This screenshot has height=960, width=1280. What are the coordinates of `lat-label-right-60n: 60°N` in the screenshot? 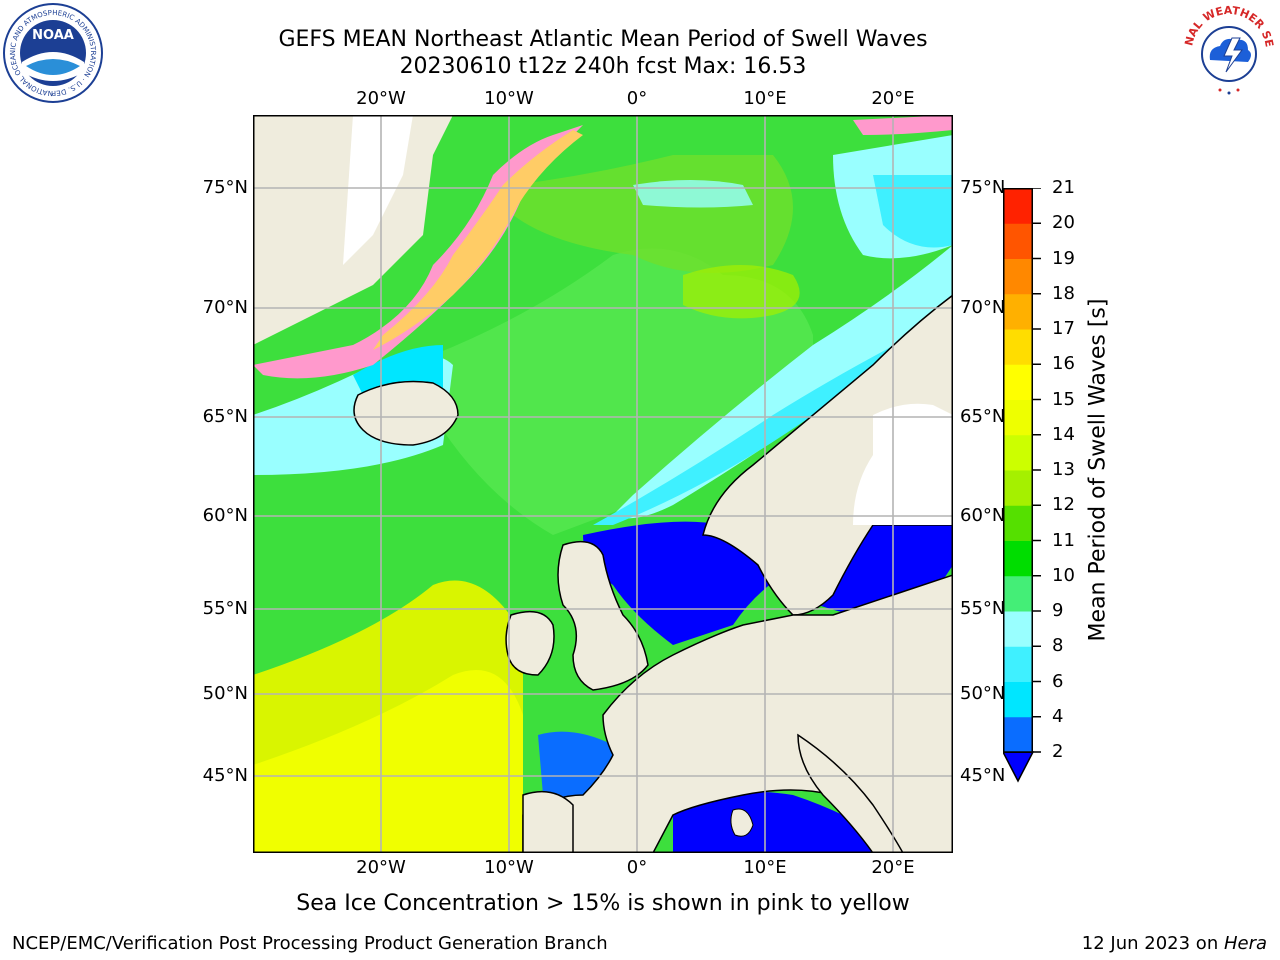 It's located at (983, 515).